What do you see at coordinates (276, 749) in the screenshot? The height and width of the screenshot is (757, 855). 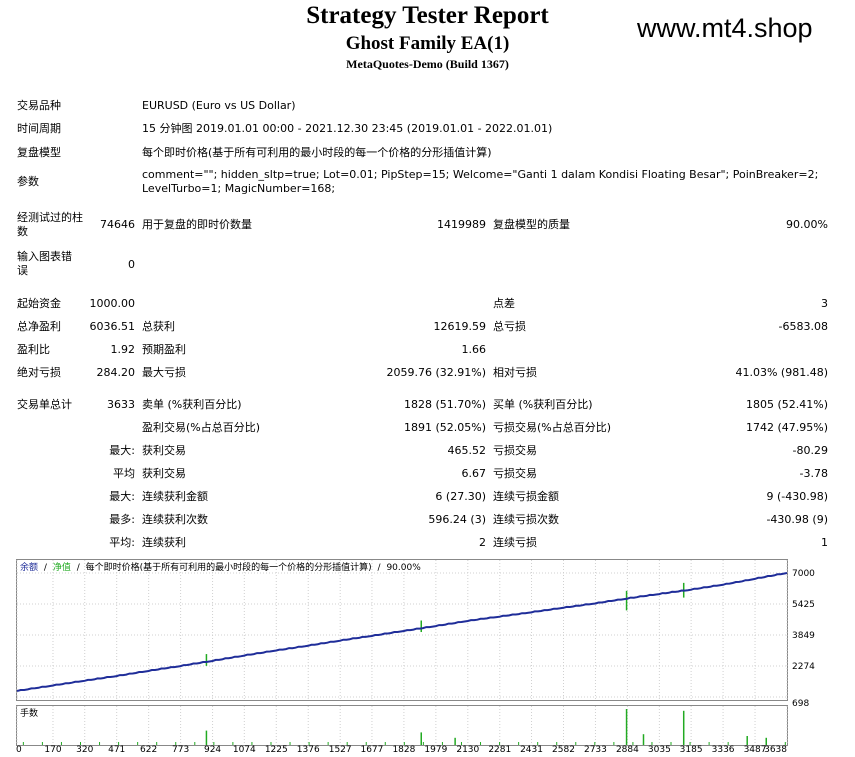 I see `x-tick-label: 1225` at bounding box center [276, 749].